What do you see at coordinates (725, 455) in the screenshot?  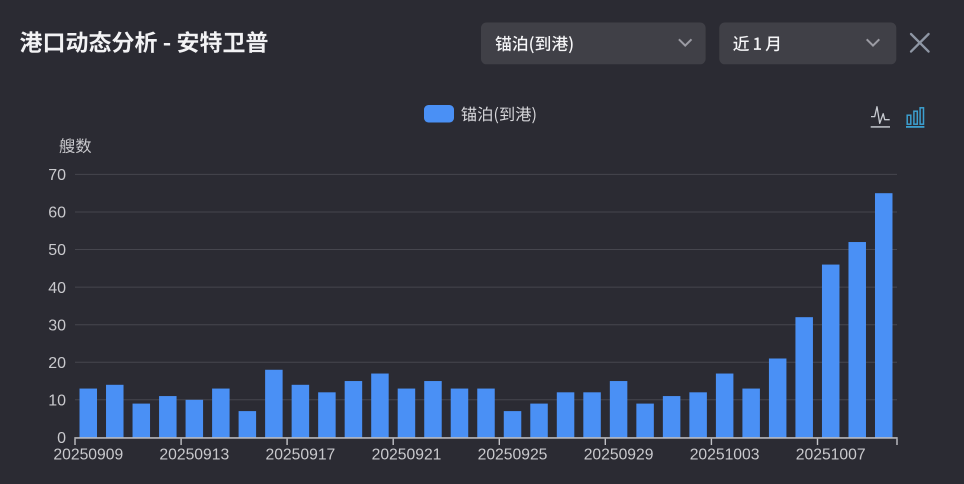 I see `svg-text: 20251003` at bounding box center [725, 455].